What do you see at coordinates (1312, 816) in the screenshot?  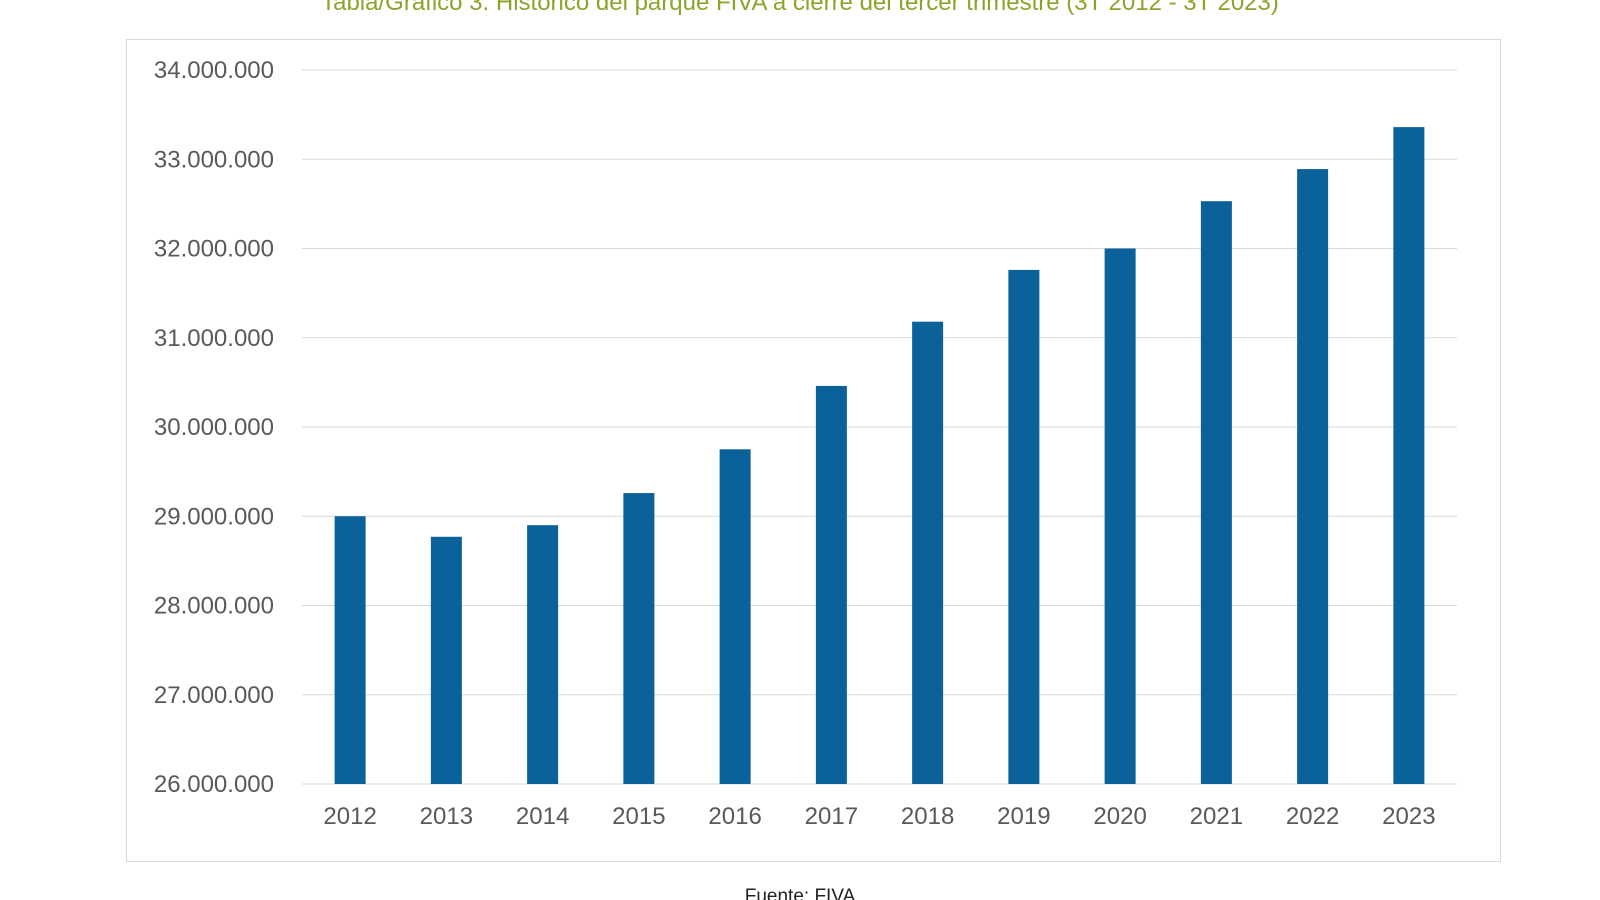 I see `x-tick-label: 2022` at bounding box center [1312, 816].